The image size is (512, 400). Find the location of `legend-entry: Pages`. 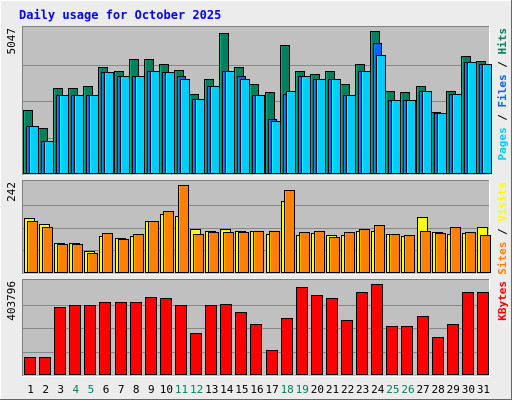

legend-entry: Pages is located at coordinates (502, 143).